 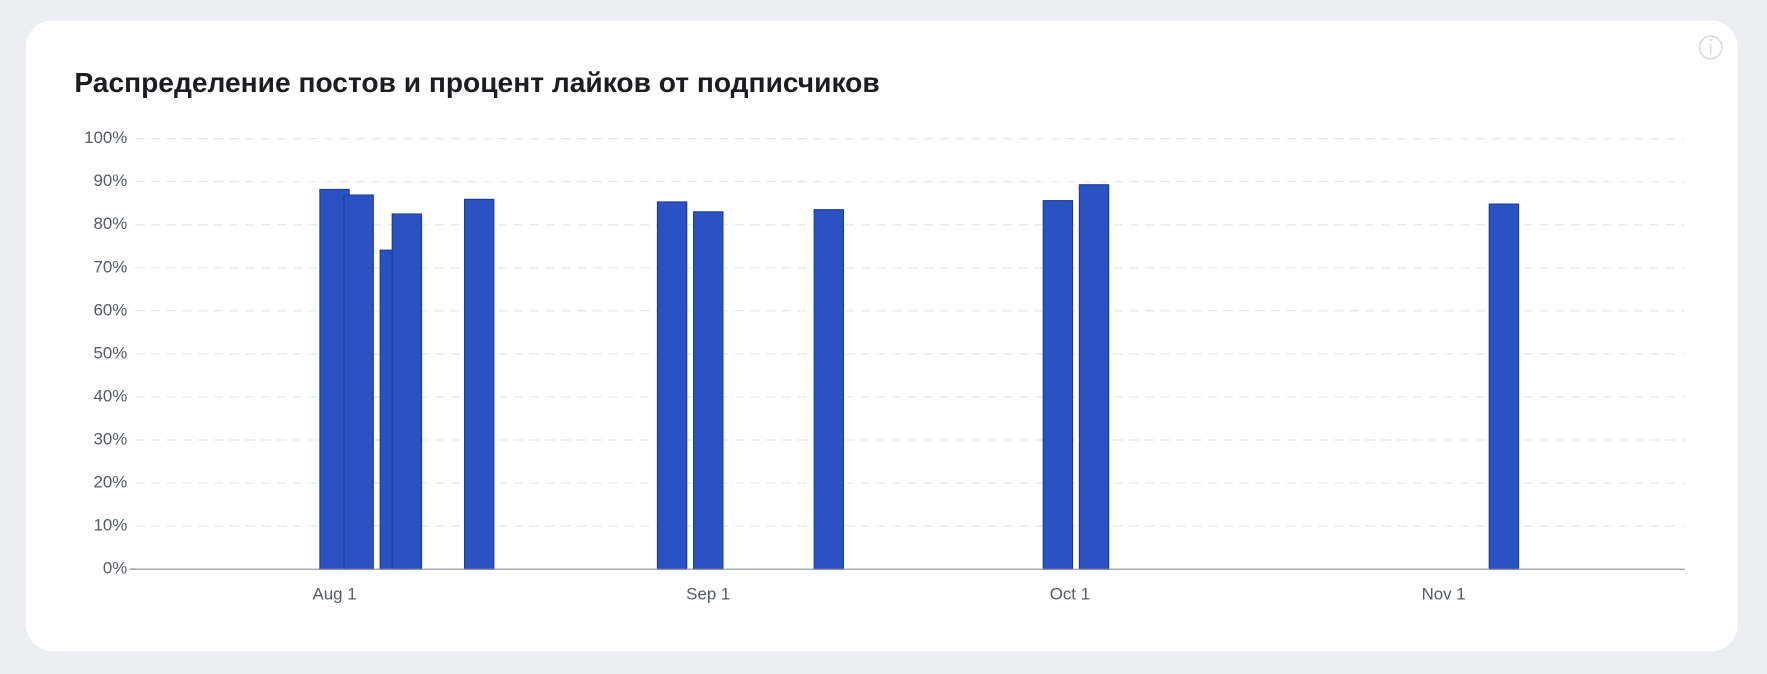 What do you see at coordinates (111, 482) in the screenshot?
I see `y-tick-label: 20%` at bounding box center [111, 482].